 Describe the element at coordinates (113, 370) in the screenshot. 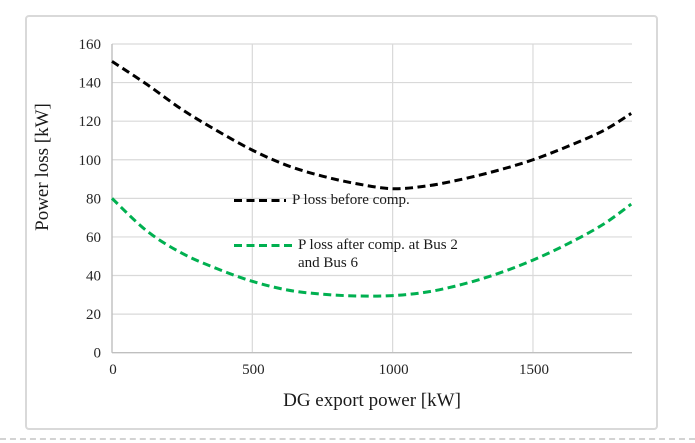

I see `x-tick-label: 0` at that location.